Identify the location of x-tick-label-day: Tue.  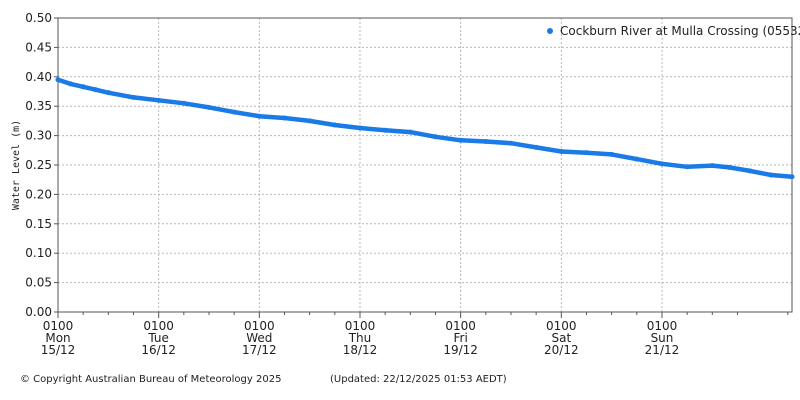
(158, 338).